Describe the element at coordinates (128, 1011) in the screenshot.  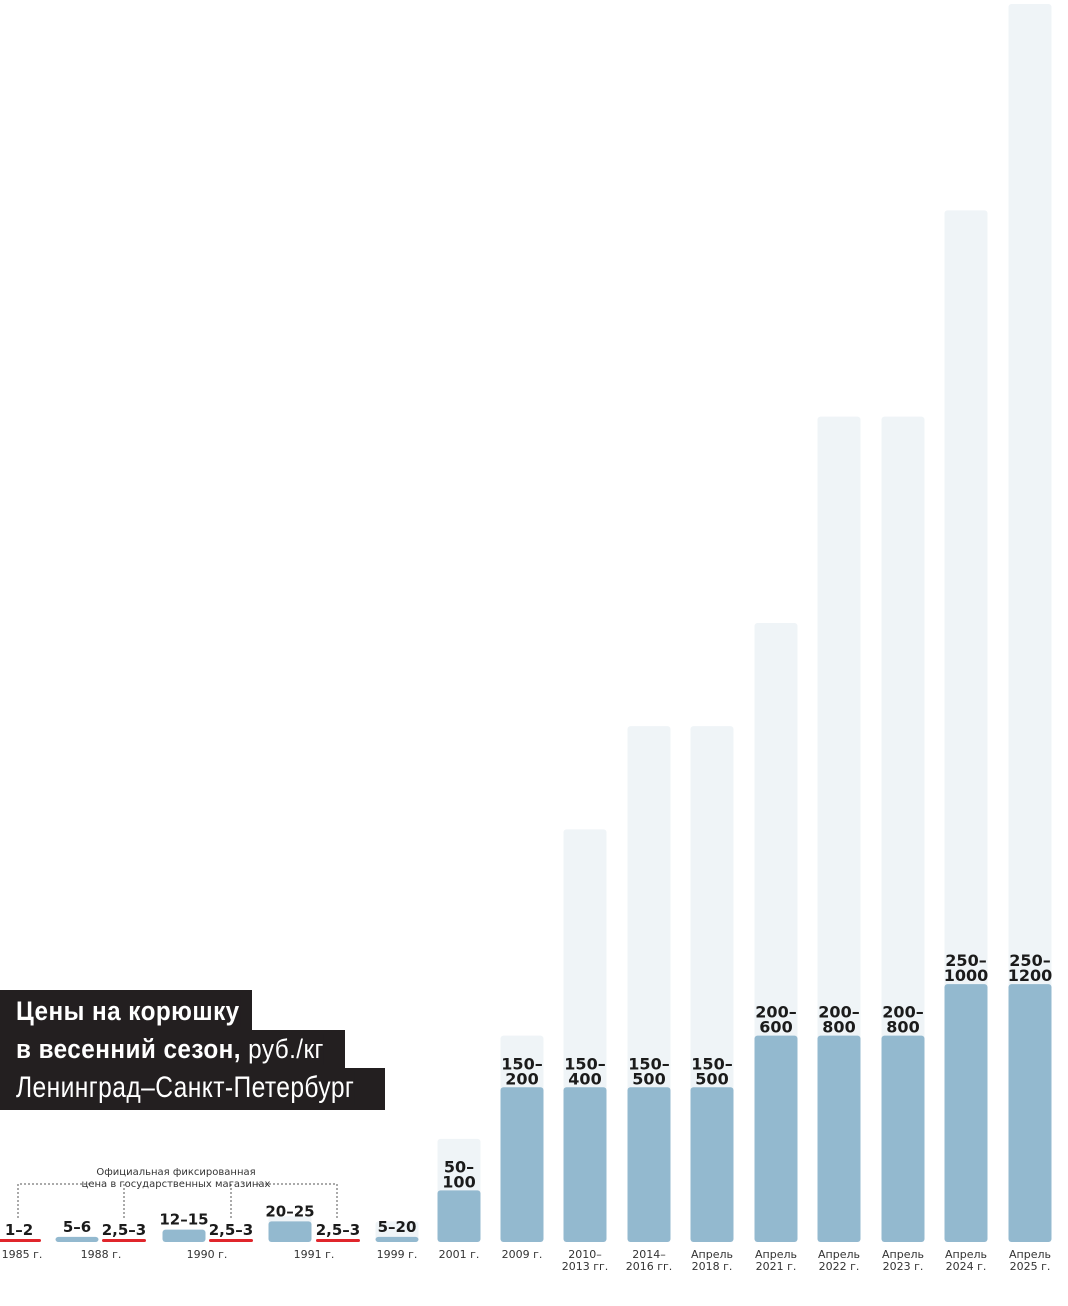
I see `chart-title-line1: Цены на корюшку` at that location.